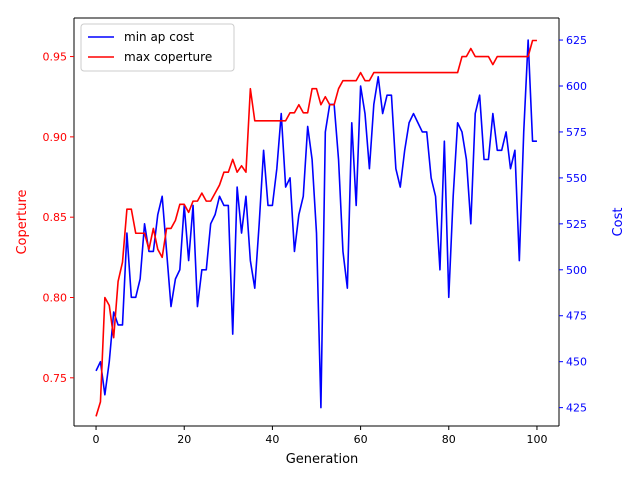 The height and width of the screenshot is (484, 640). Describe the element at coordinates (576, 224) in the screenshot. I see `right-y-tick-label: 525` at that location.